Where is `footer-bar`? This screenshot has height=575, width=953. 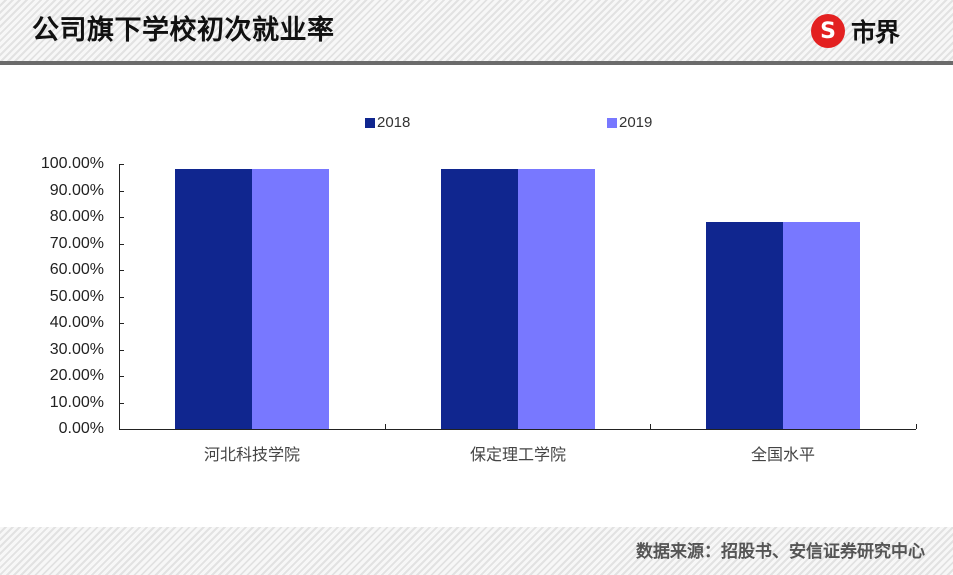
footer-bar is located at coordinates (476, 551).